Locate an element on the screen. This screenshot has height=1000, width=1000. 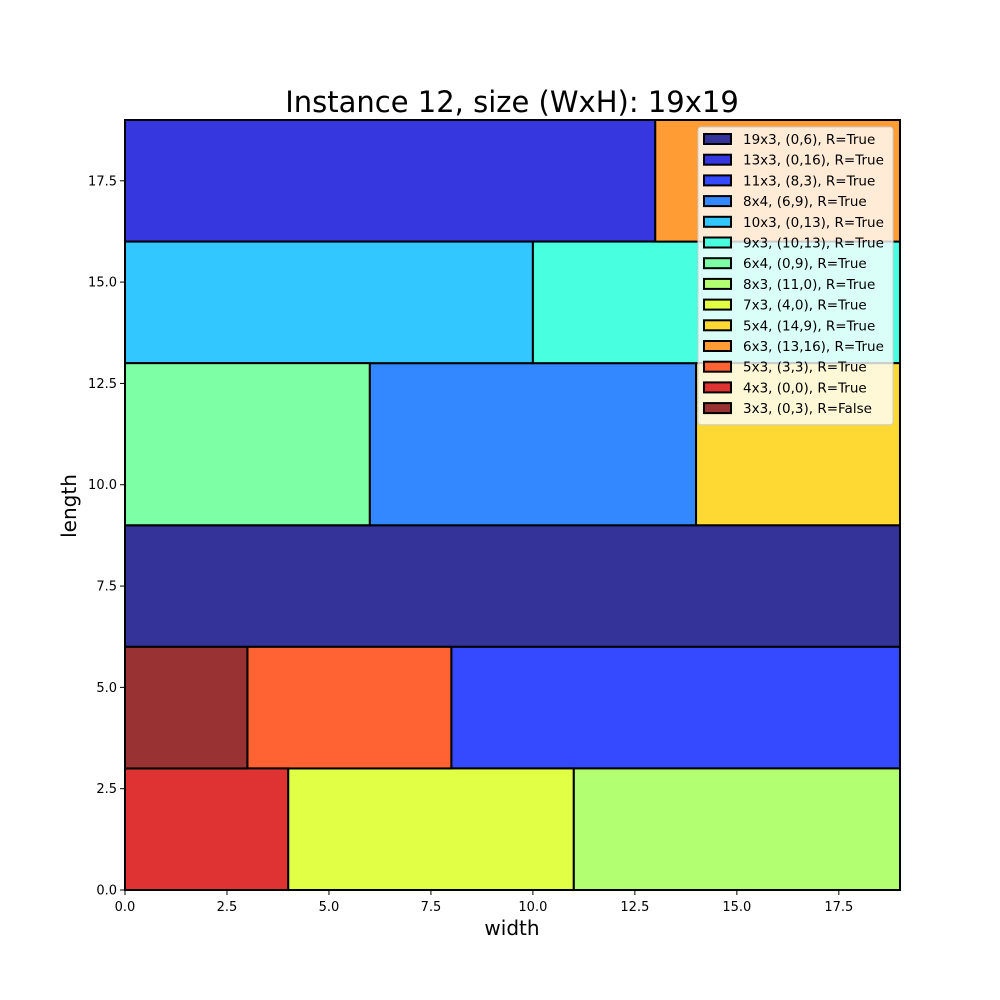
x-tick-label: 5.0 is located at coordinates (329, 907).